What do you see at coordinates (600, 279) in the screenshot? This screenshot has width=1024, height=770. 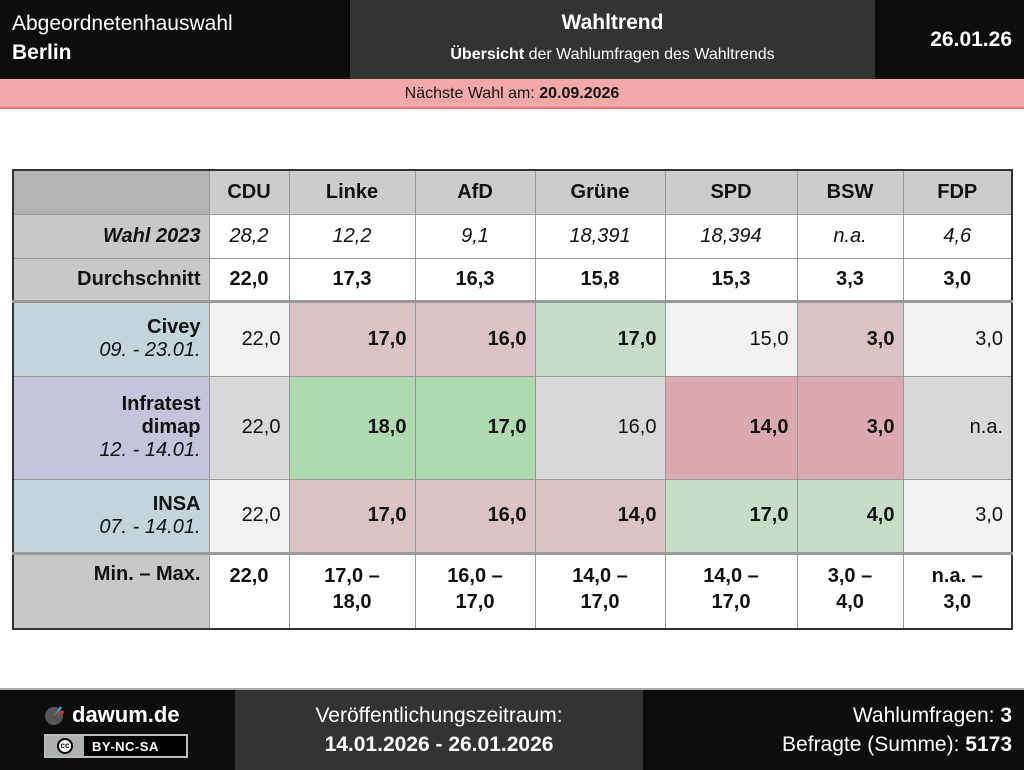 I see `table-cell: 15,8` at bounding box center [600, 279].